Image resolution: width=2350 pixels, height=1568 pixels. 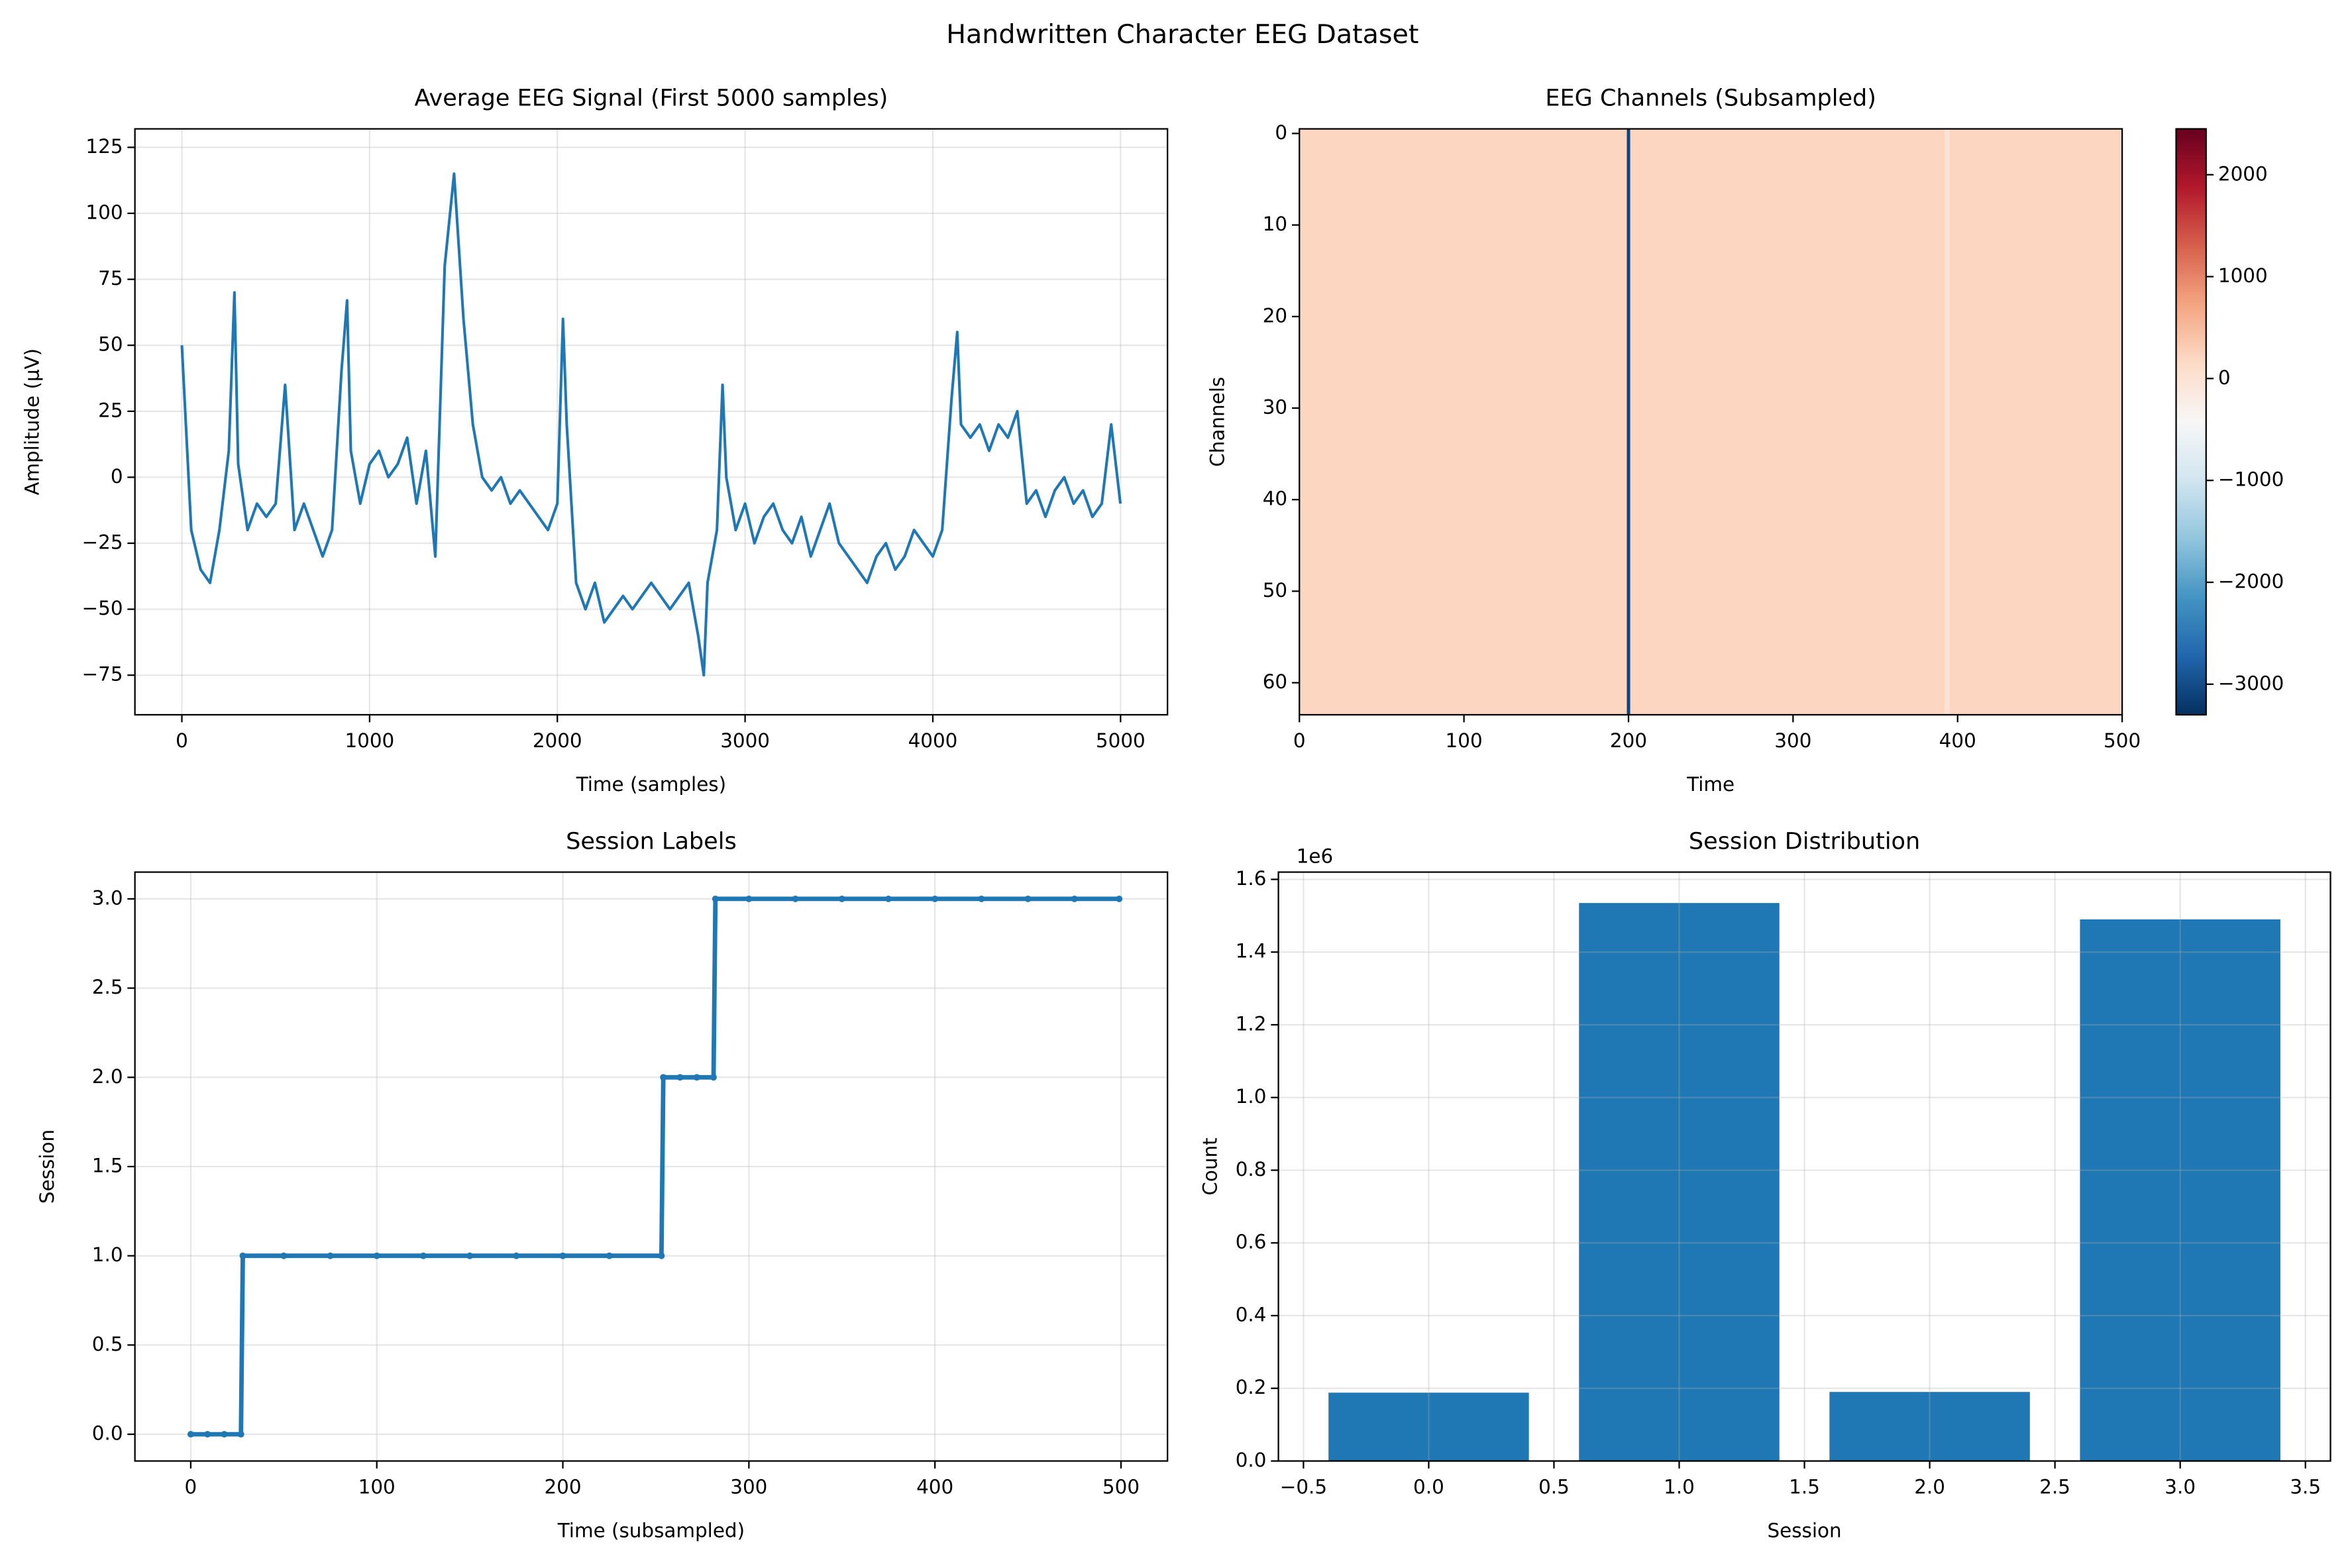 I want to click on y-tick-label: 10, so click(x=1275, y=224).